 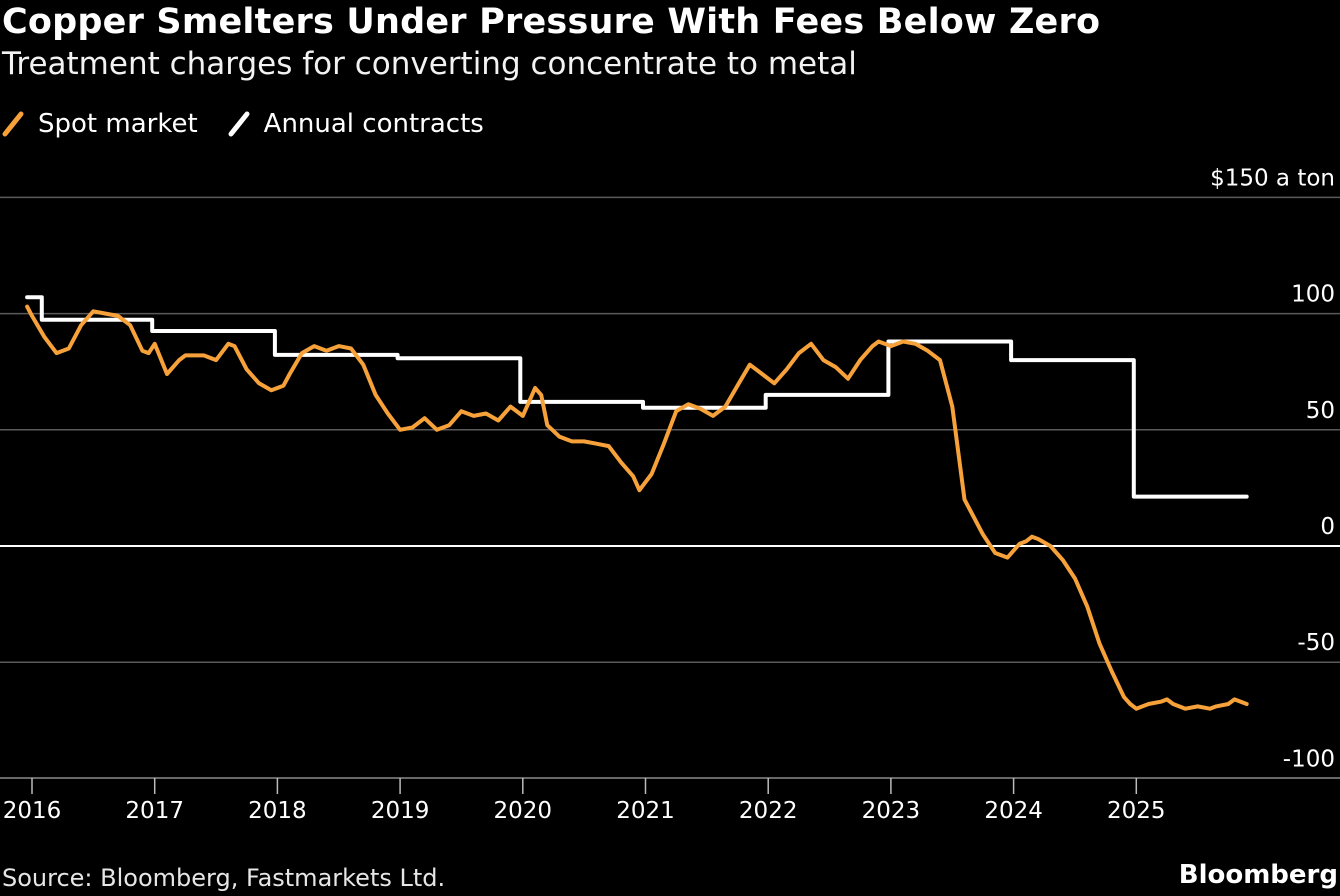 I want to click on x-tick-label: 2023, so click(x=891, y=811).